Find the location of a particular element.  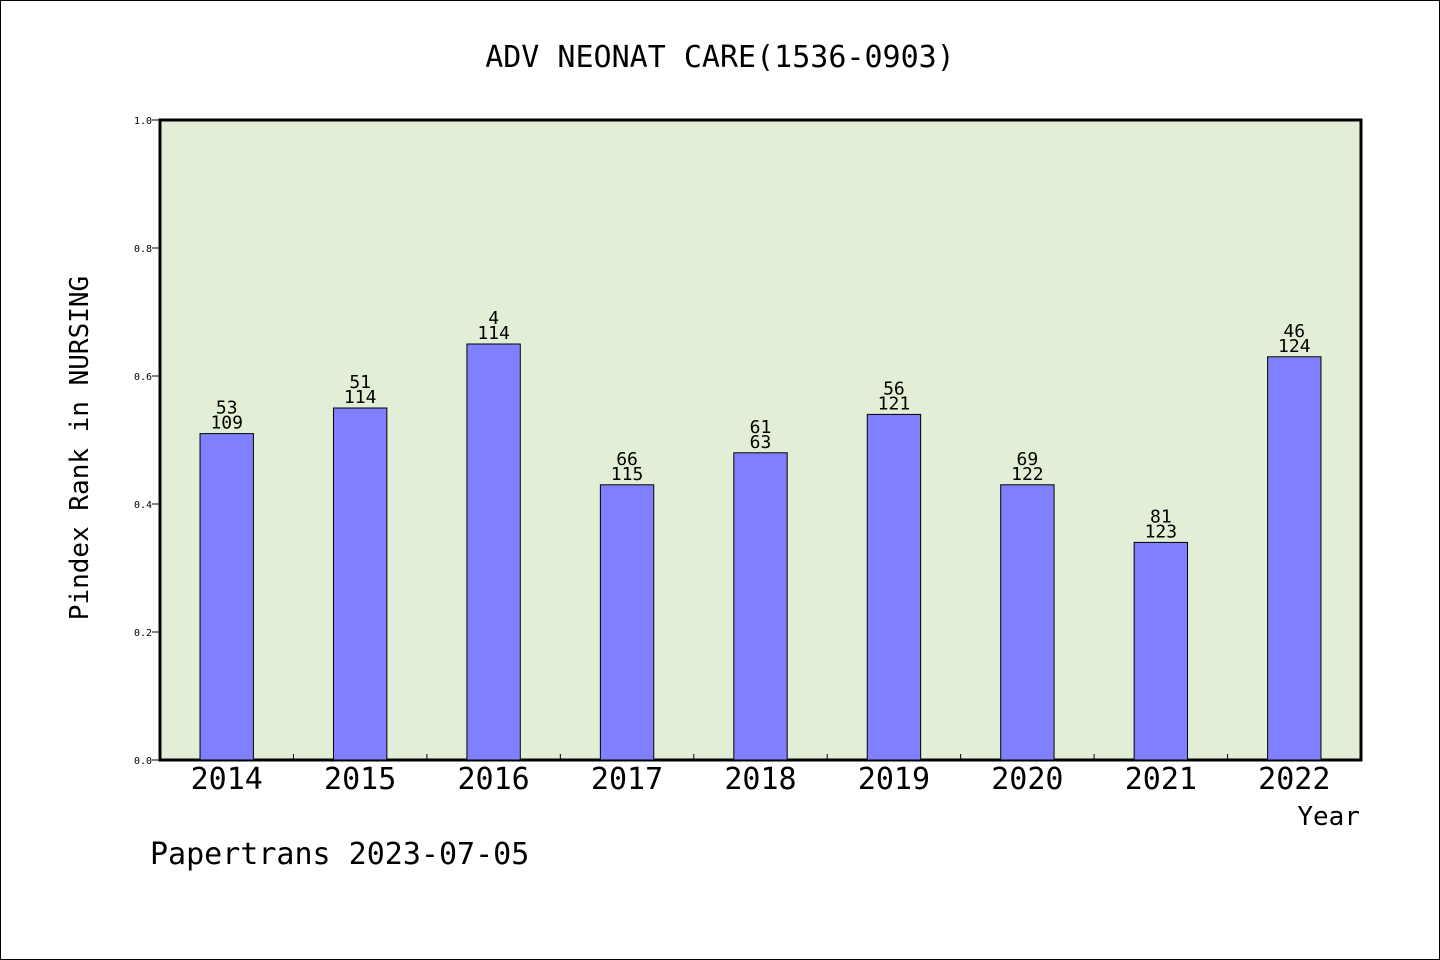

bar-2014 is located at coordinates (226, 597).